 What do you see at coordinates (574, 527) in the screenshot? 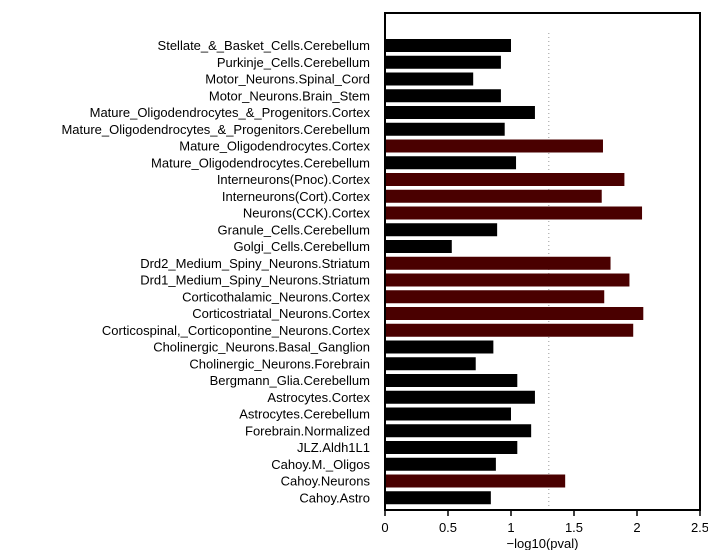
I see `x-tick-label: 1.5` at bounding box center [574, 527].